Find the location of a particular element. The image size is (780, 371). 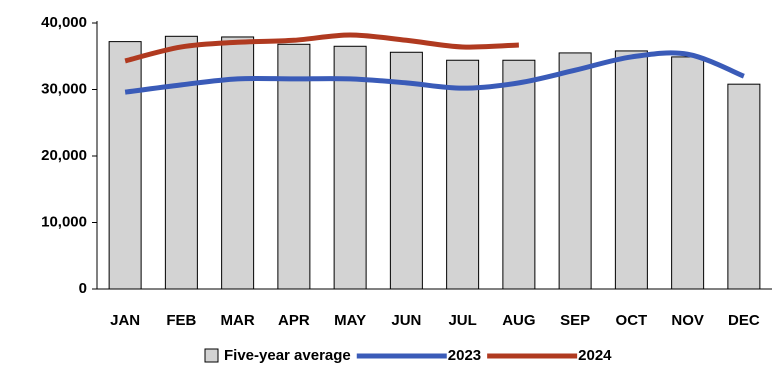

legend-label: 2023 is located at coordinates (464, 355).